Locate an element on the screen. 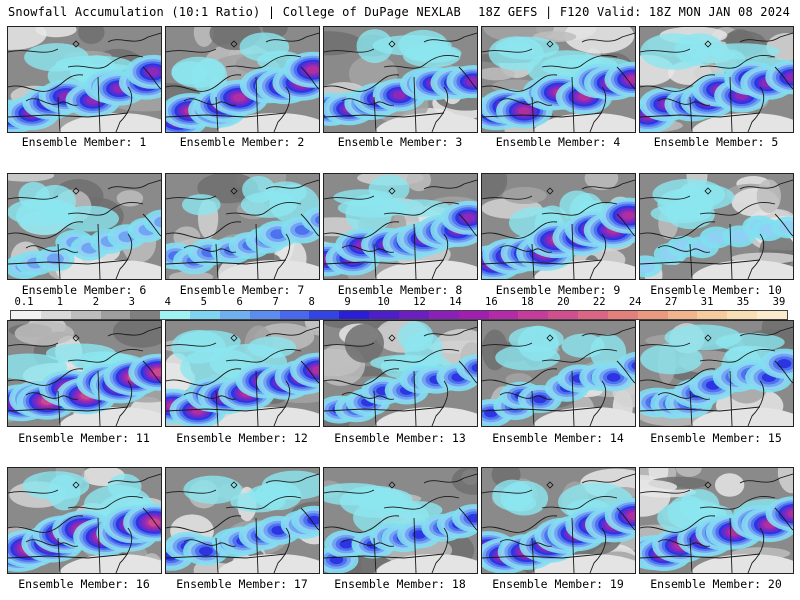  colorbar-tick-label: 12 is located at coordinates (419, 302).